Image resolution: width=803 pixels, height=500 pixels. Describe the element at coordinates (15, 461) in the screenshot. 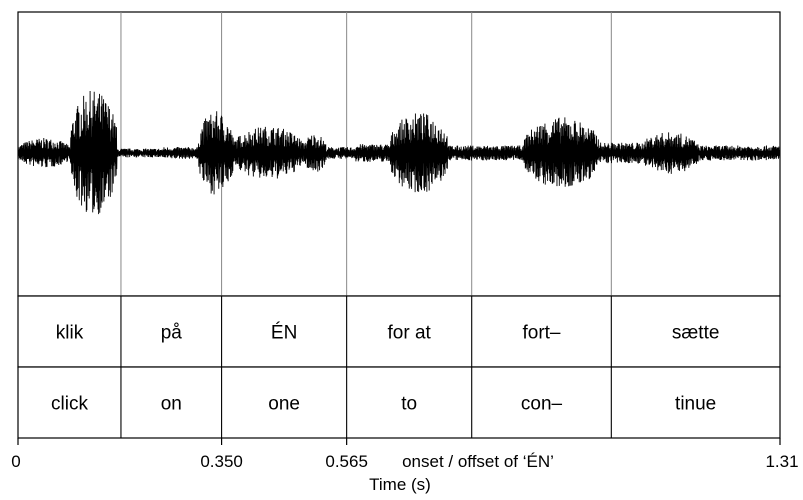

I see `x-tick-label-0: 0` at that location.